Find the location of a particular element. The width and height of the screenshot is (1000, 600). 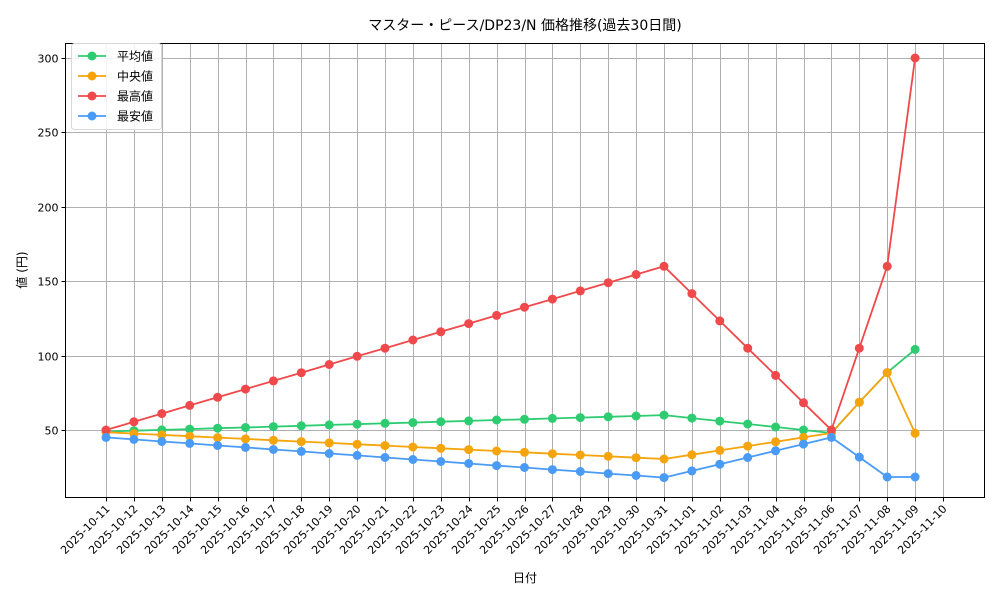

legend-label: 中央値 is located at coordinates (135, 76).